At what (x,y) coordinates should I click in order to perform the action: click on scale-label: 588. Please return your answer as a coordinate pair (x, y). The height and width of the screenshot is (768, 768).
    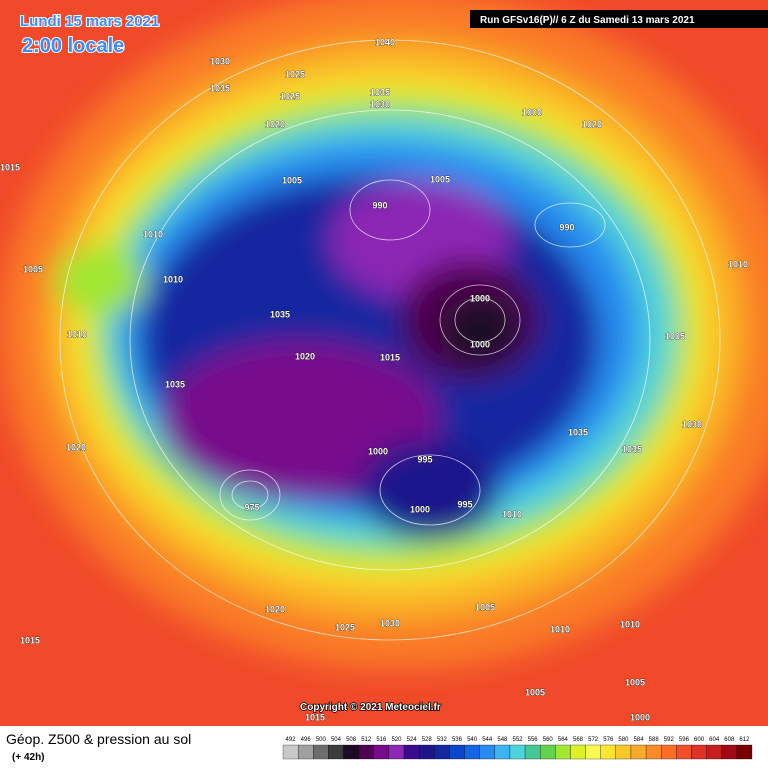
    Looking at the image, I should click on (654, 740).